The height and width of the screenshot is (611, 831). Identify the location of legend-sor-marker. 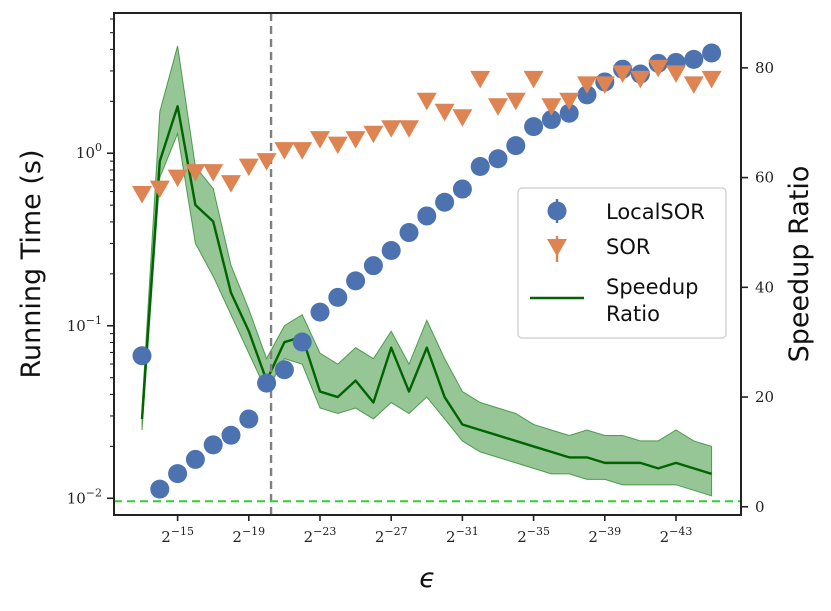
(557, 249).